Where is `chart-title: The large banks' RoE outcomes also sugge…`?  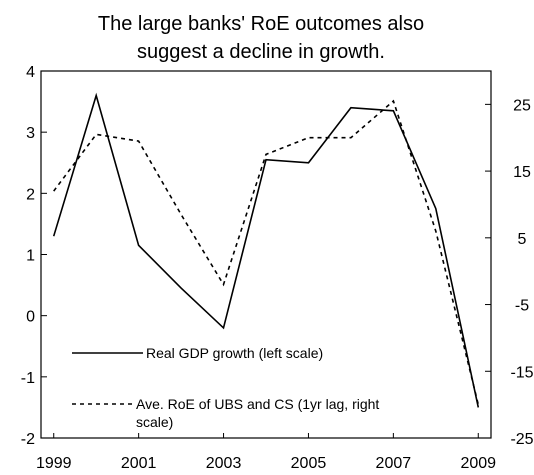
chart-title: The large banks' RoE outcomes also sugge… is located at coordinates (261, 38).